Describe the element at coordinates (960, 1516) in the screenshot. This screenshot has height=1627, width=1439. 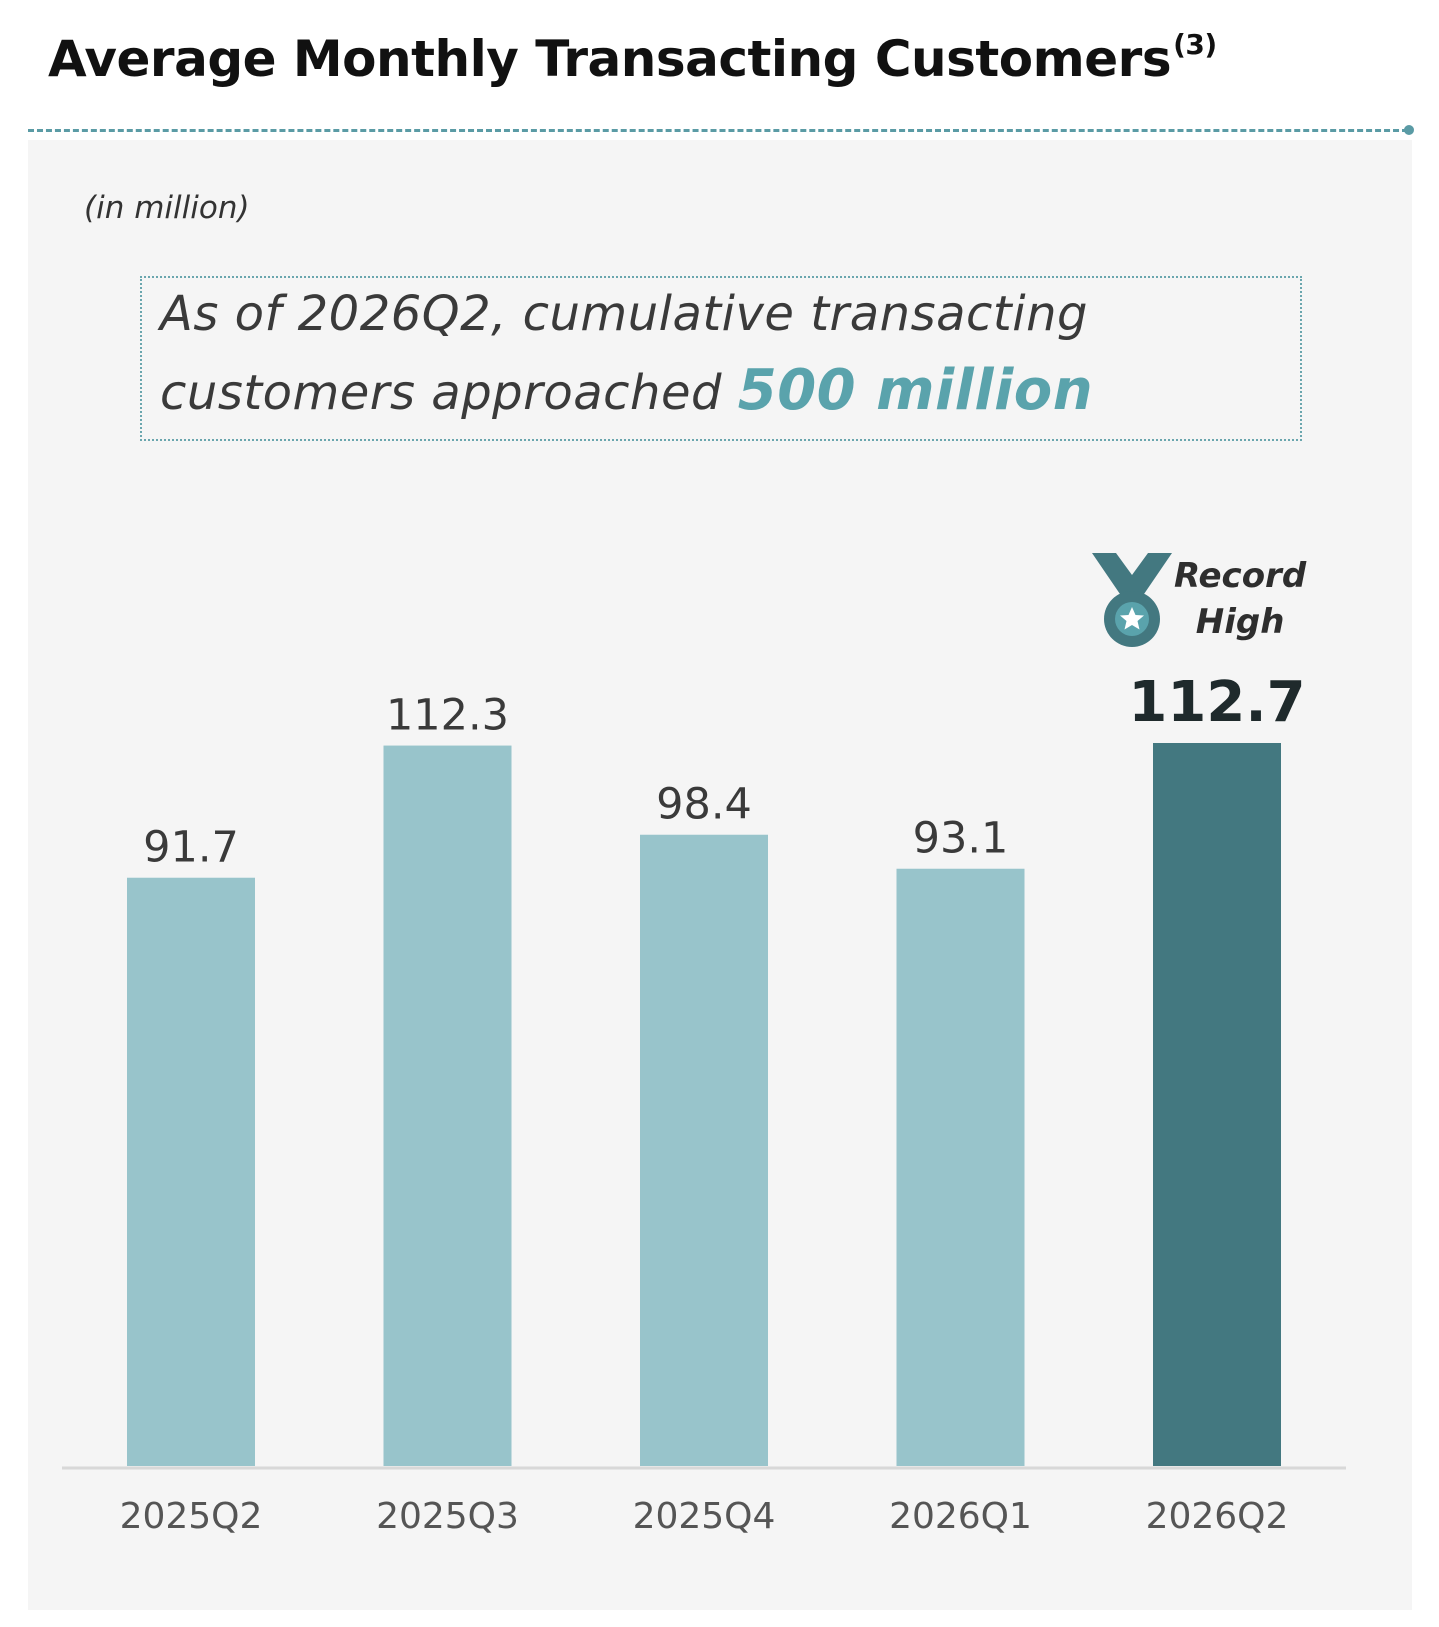
I see `x-tick-label-2026Q1: 2026Q1` at that location.